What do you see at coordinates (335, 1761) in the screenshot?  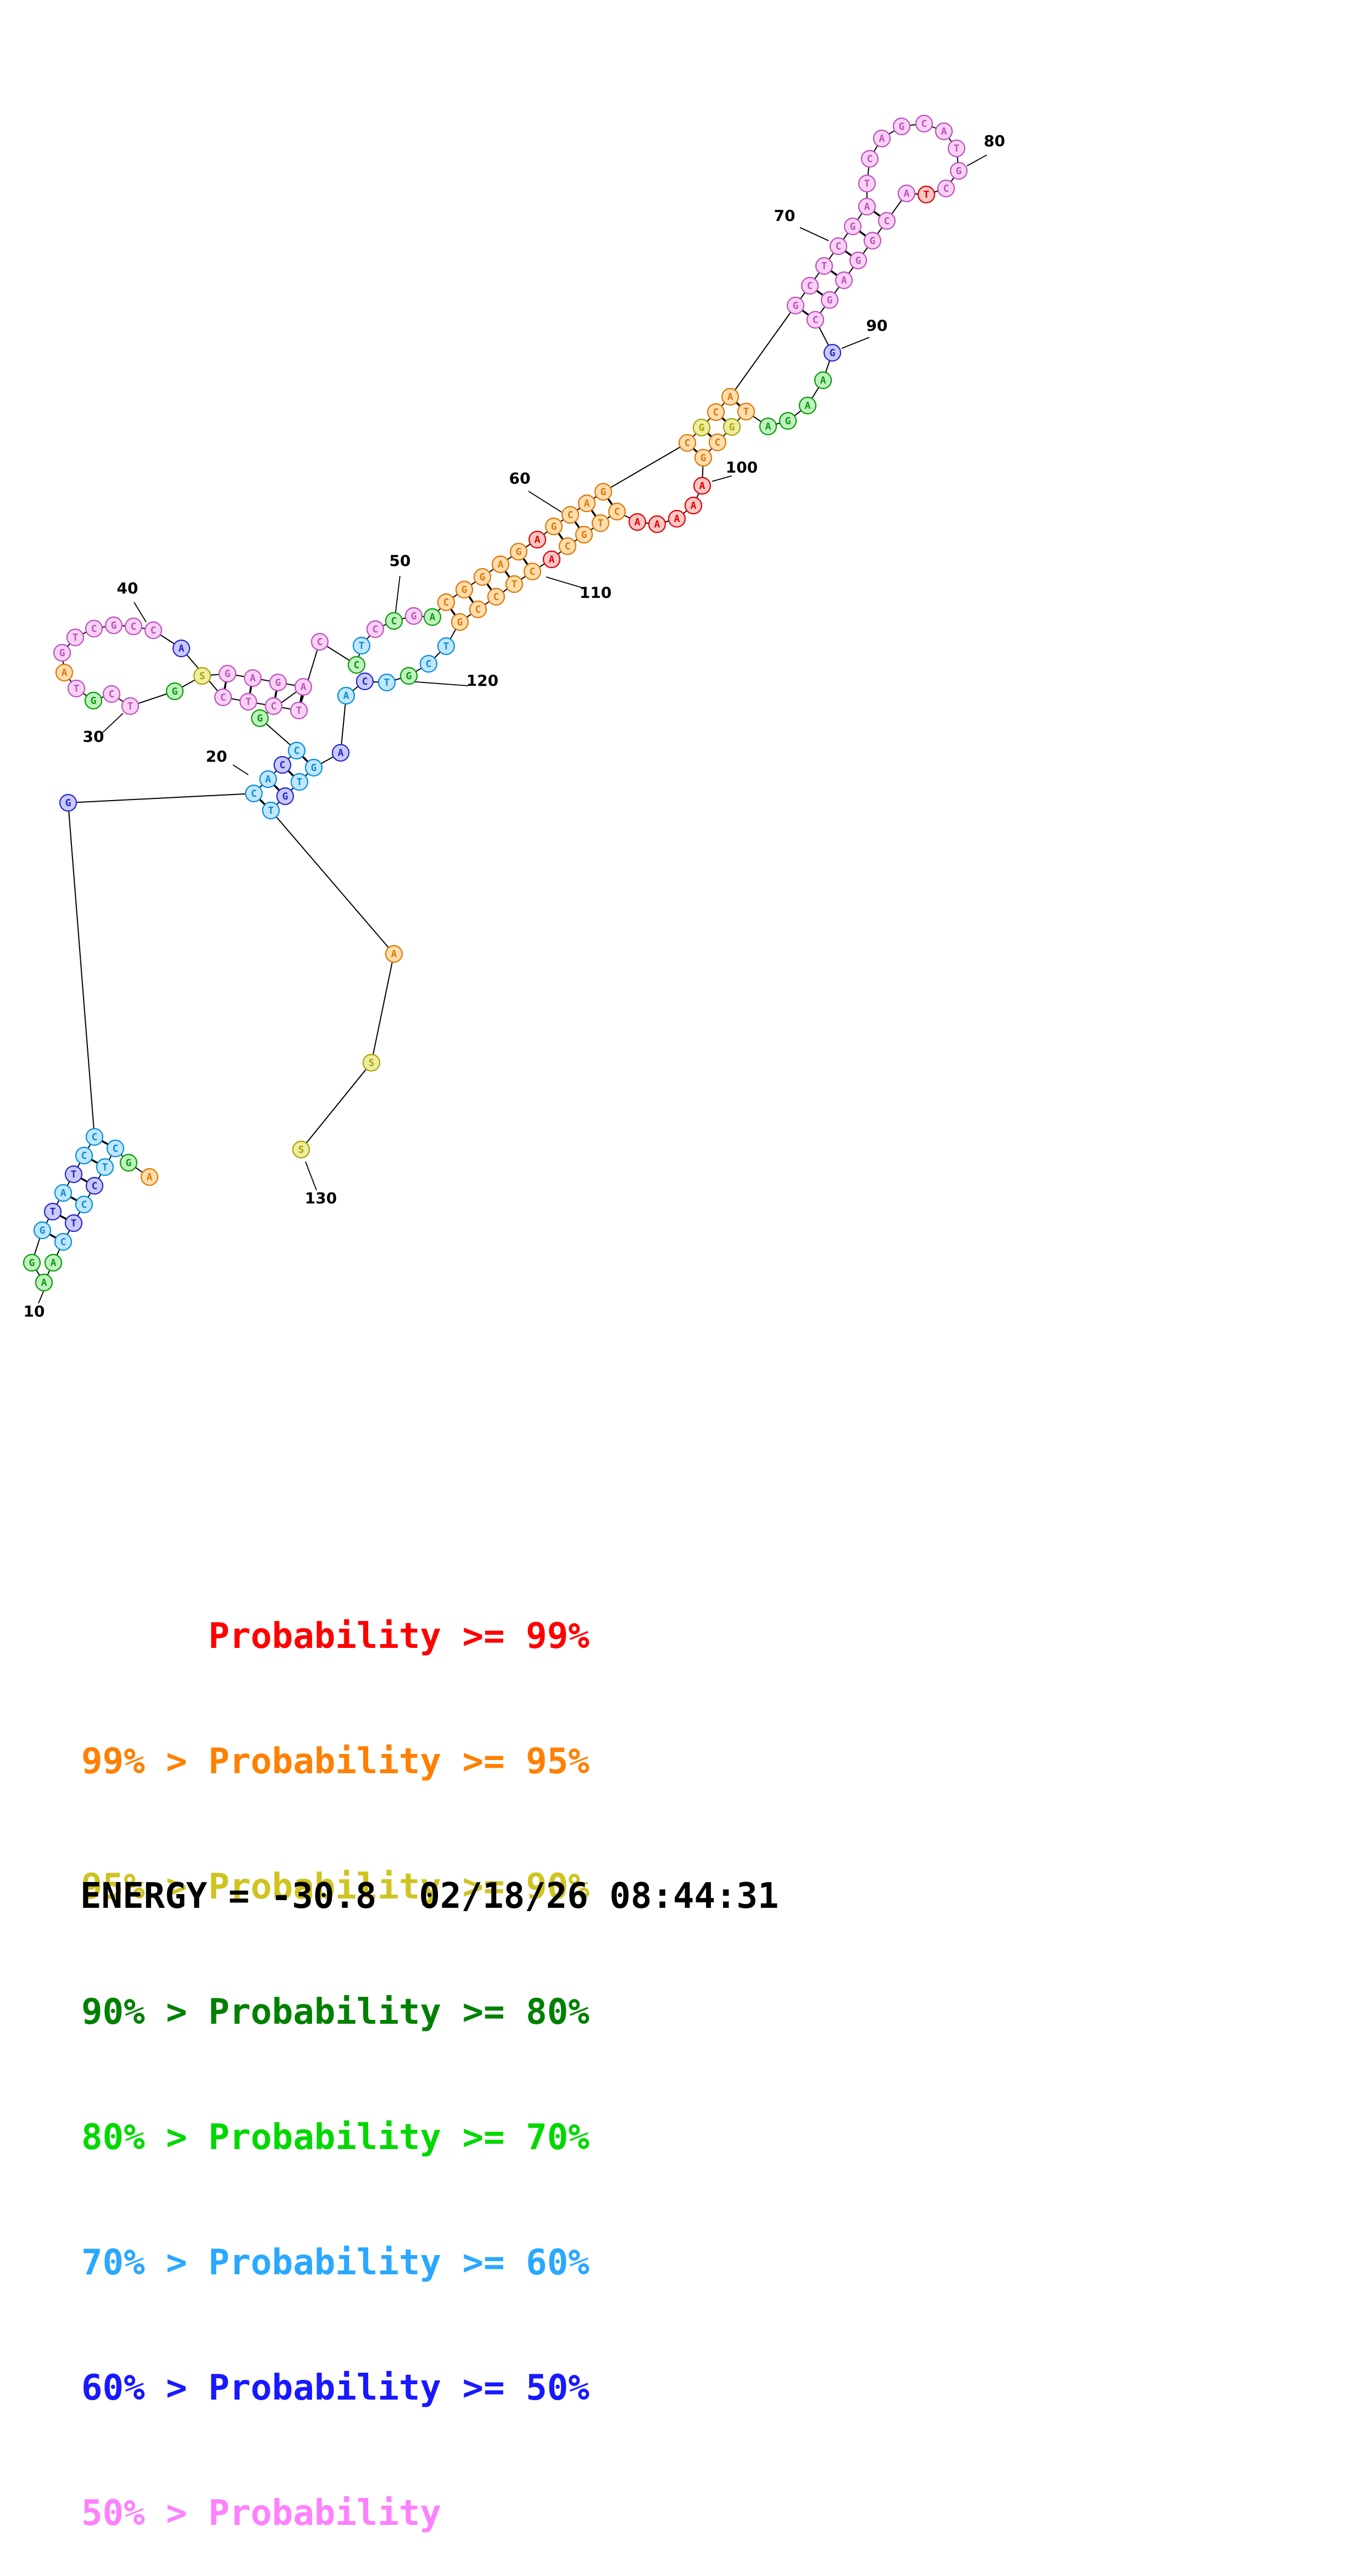 I see `legend-line: 99% > Probability >= 95%` at bounding box center [335, 1761].